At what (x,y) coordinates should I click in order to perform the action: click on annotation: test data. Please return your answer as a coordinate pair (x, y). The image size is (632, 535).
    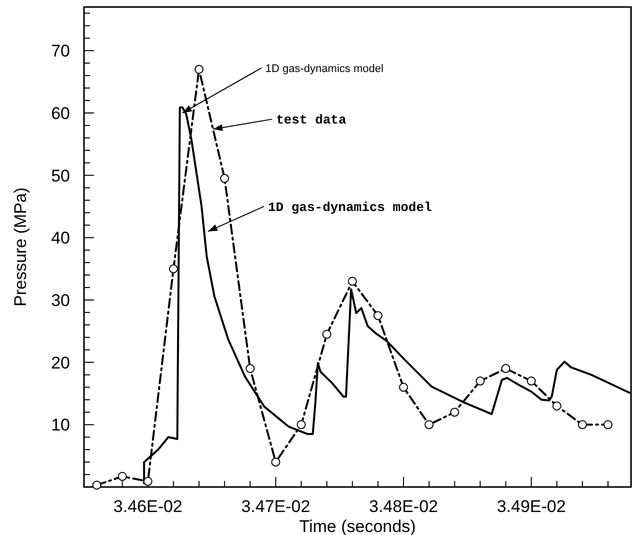
    Looking at the image, I should click on (311, 120).